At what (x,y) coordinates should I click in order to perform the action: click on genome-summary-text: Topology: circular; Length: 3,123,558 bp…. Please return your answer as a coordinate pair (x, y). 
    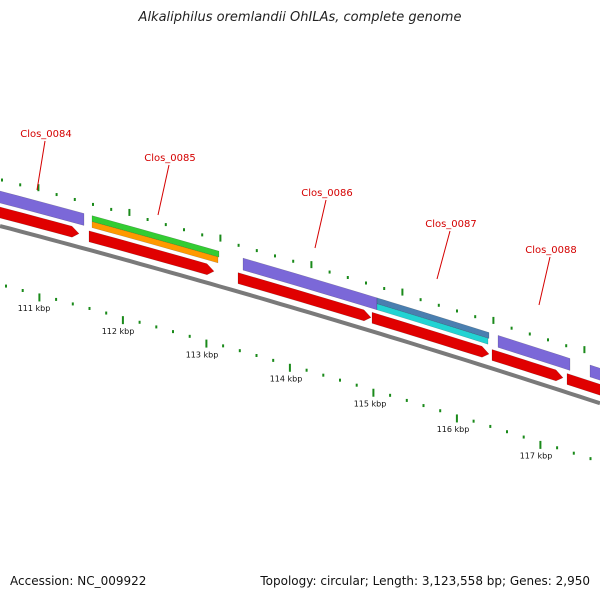
    Looking at the image, I should click on (425, 581).